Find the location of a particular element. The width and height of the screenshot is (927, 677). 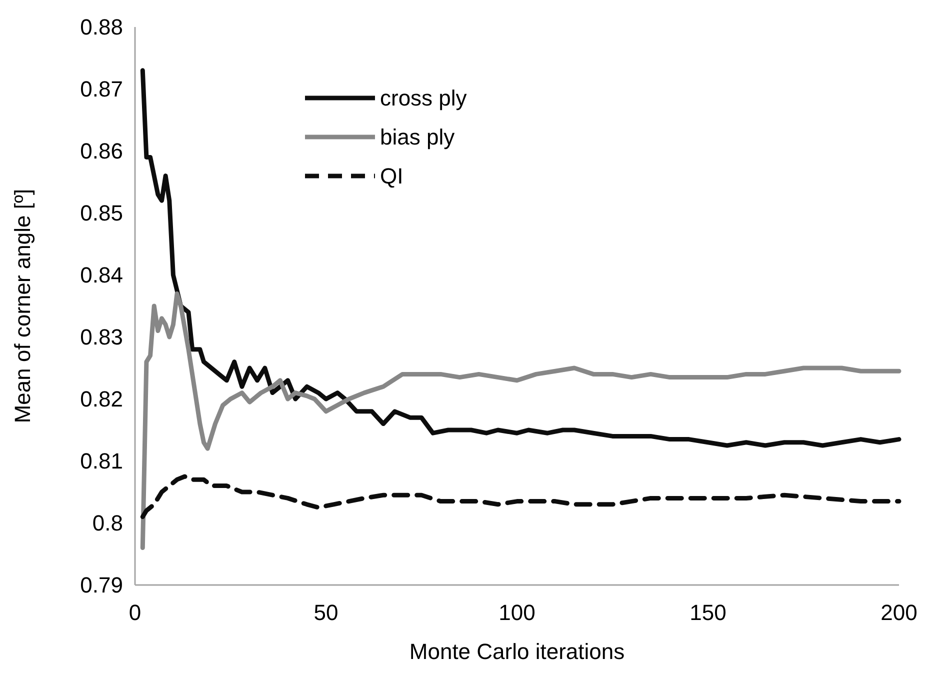

y-tick-label: 0.82 is located at coordinates (101, 399).